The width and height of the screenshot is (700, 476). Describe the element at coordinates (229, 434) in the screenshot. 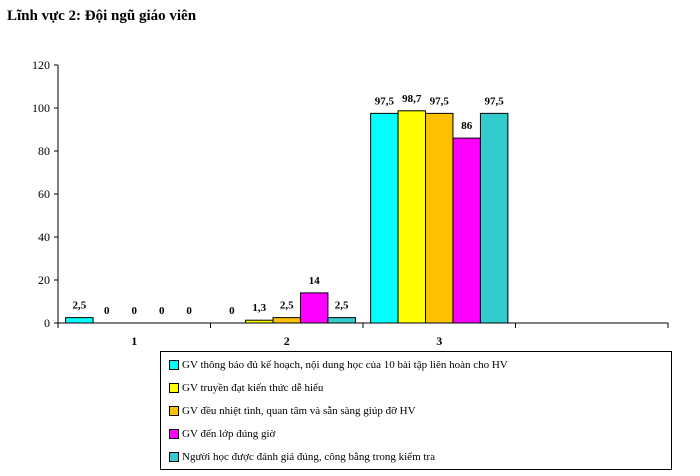

I see `legend-label: GV đến lớp đúng giờ` at that location.